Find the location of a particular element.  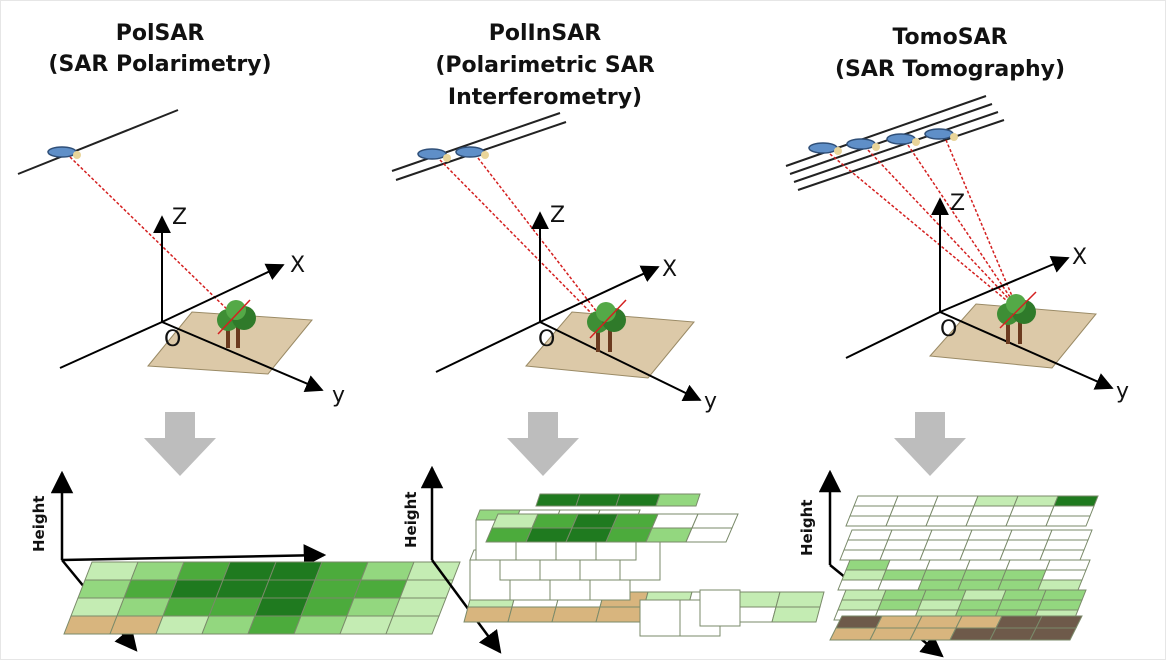

height-axes is located at coordinates (461, 559).